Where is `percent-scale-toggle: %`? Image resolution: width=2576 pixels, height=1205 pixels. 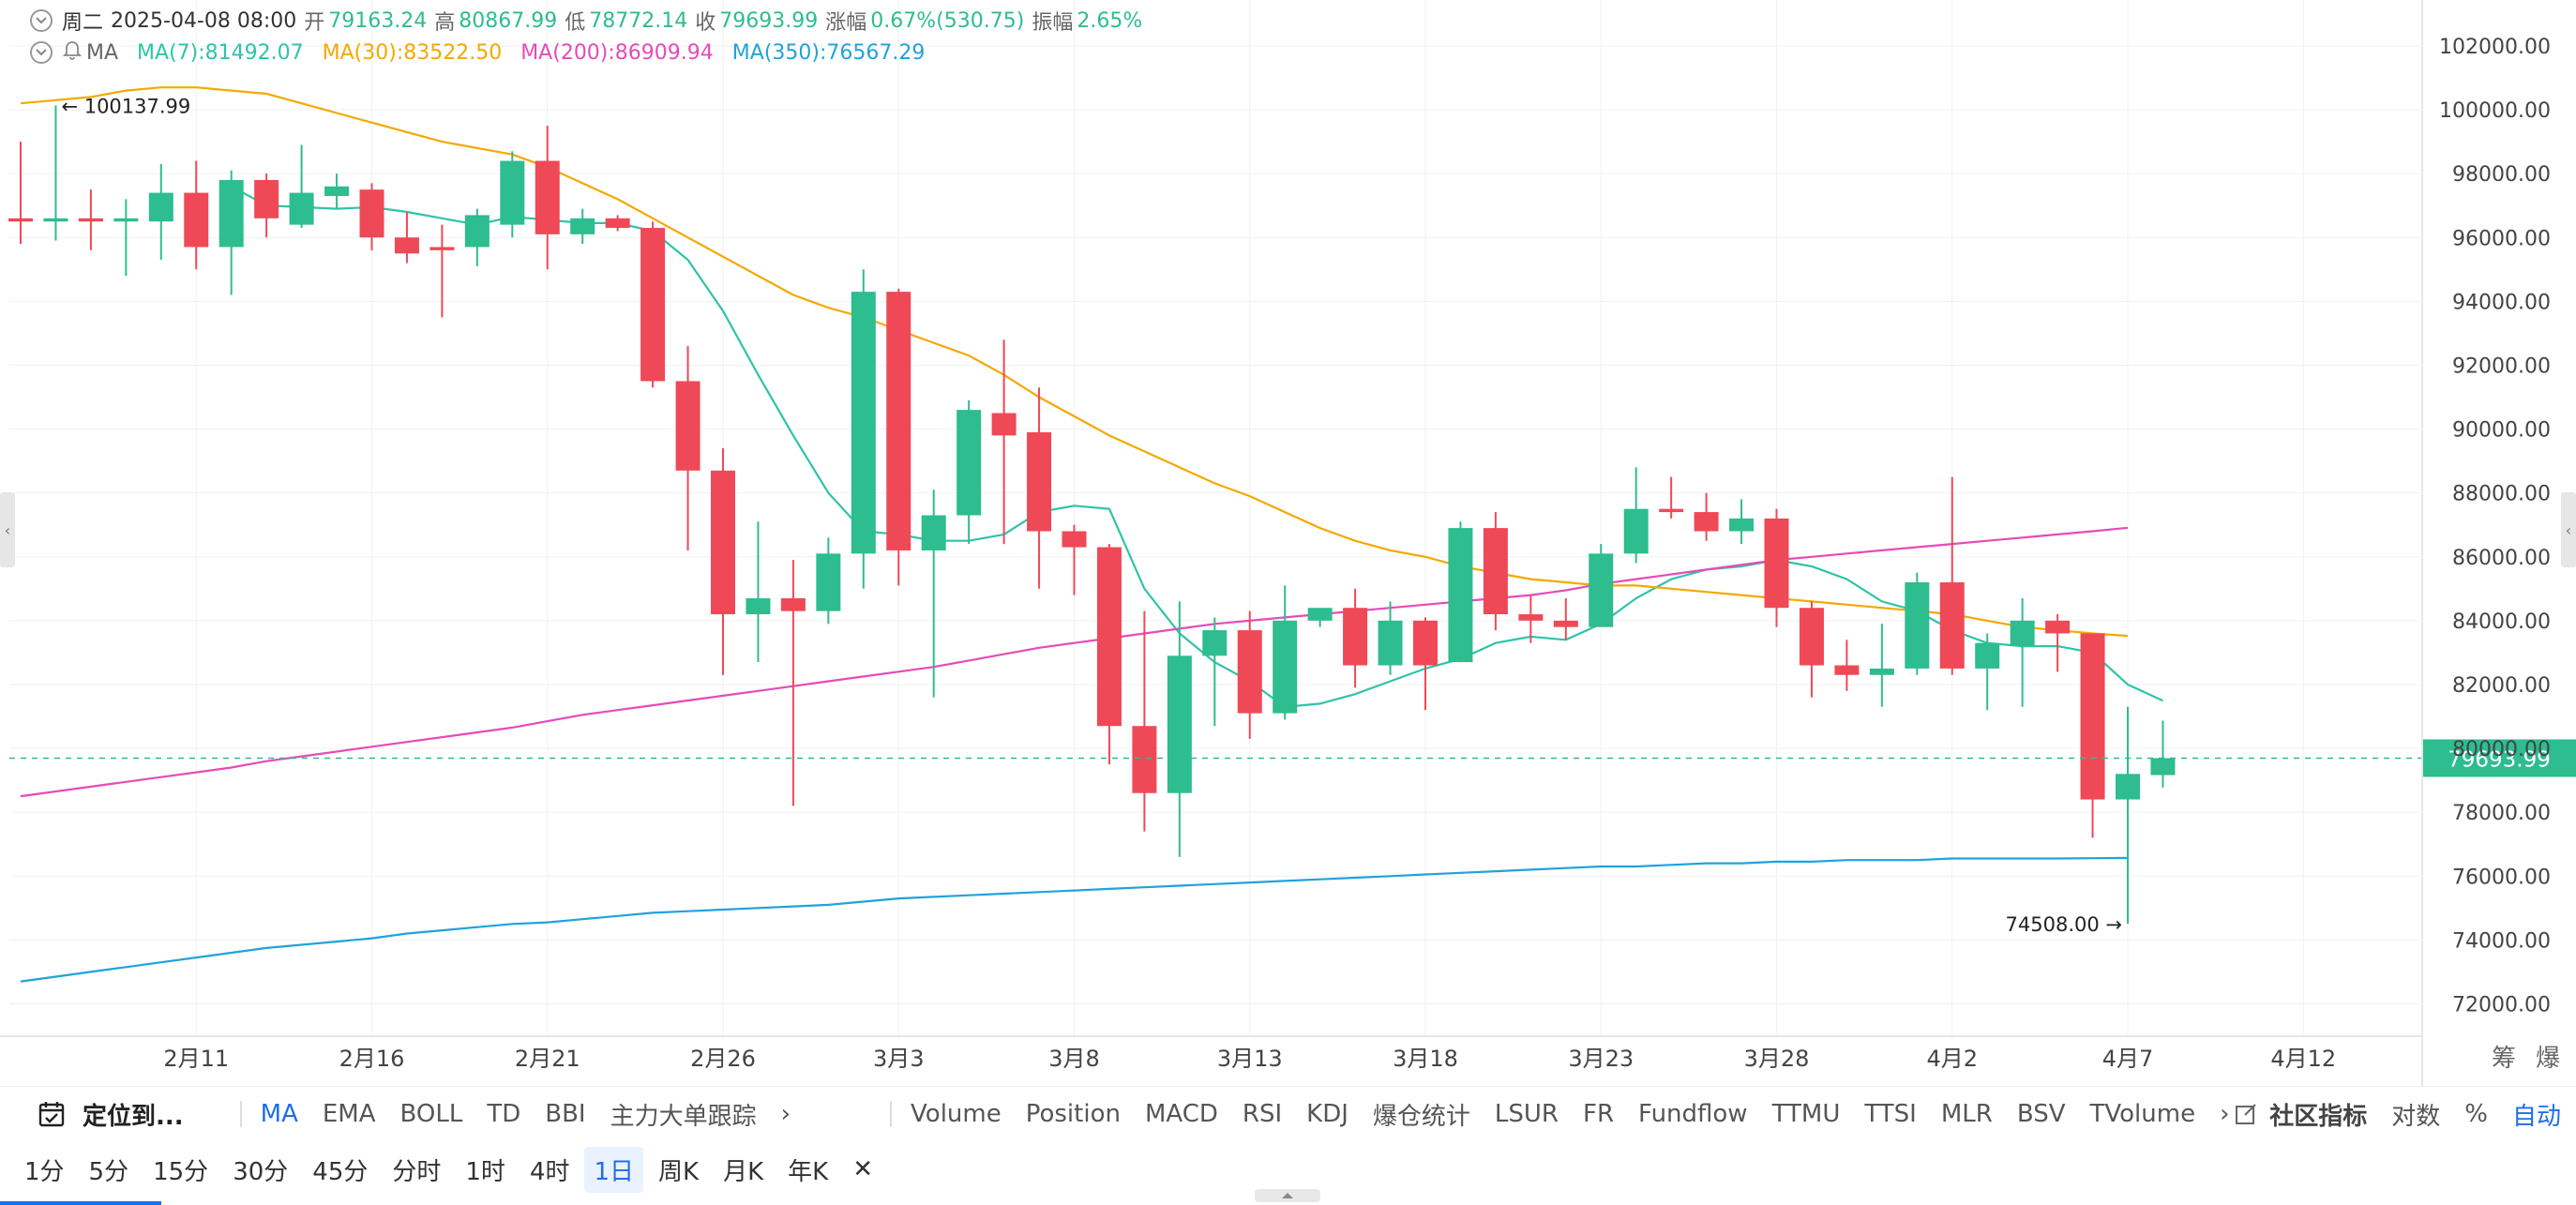 percent-scale-toggle: % is located at coordinates (2476, 1114).